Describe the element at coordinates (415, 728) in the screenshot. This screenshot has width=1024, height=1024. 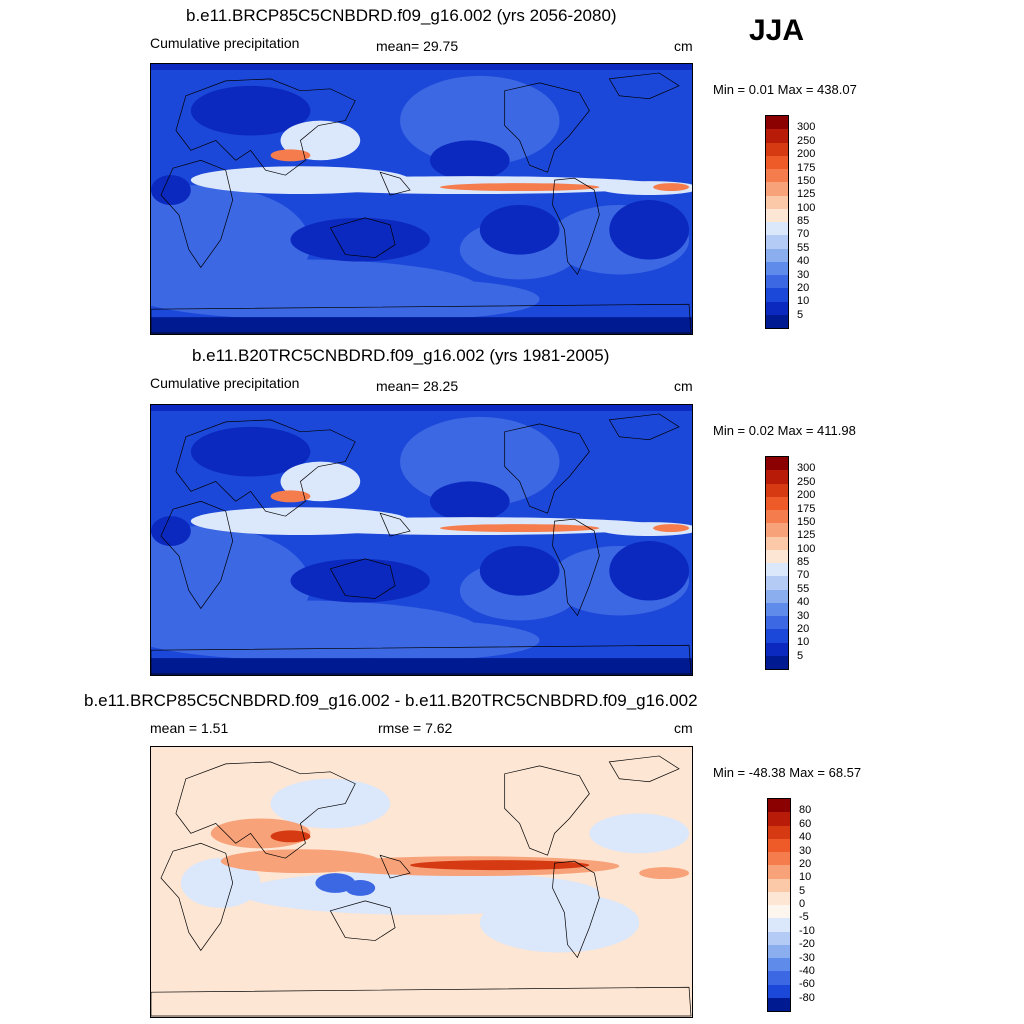
I see `panel-3-rmse: rmse = 7.62` at that location.